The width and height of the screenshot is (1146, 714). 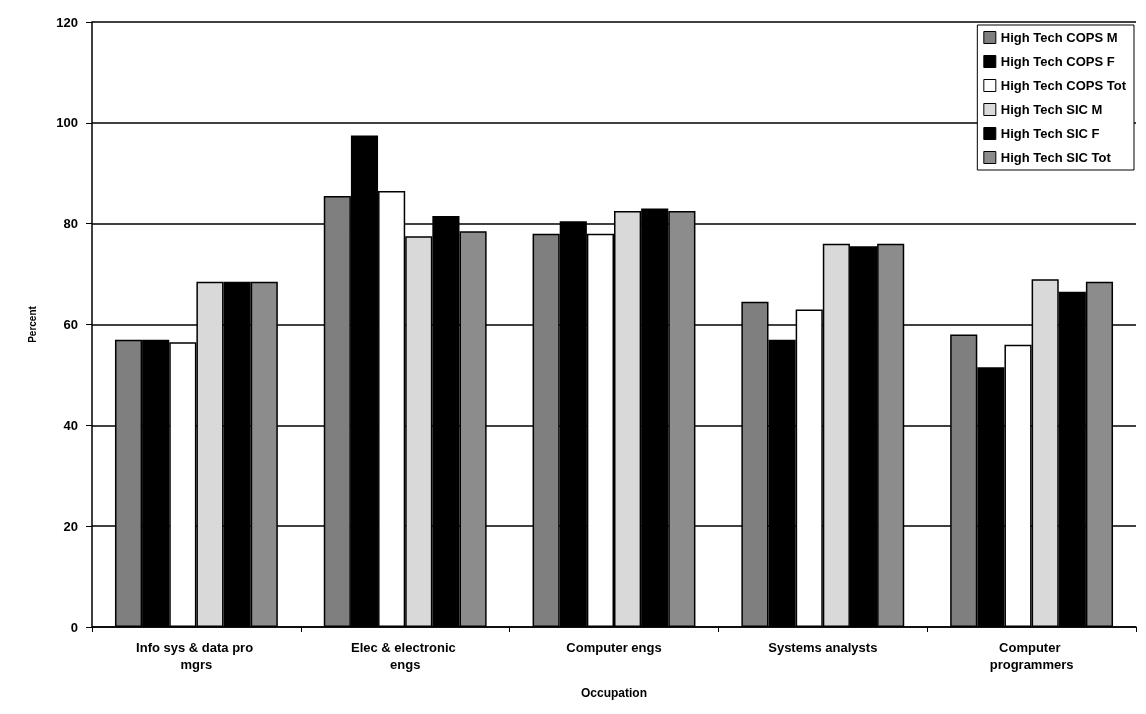 I want to click on legend-label: High Tech COPS F, so click(x=1057, y=61).